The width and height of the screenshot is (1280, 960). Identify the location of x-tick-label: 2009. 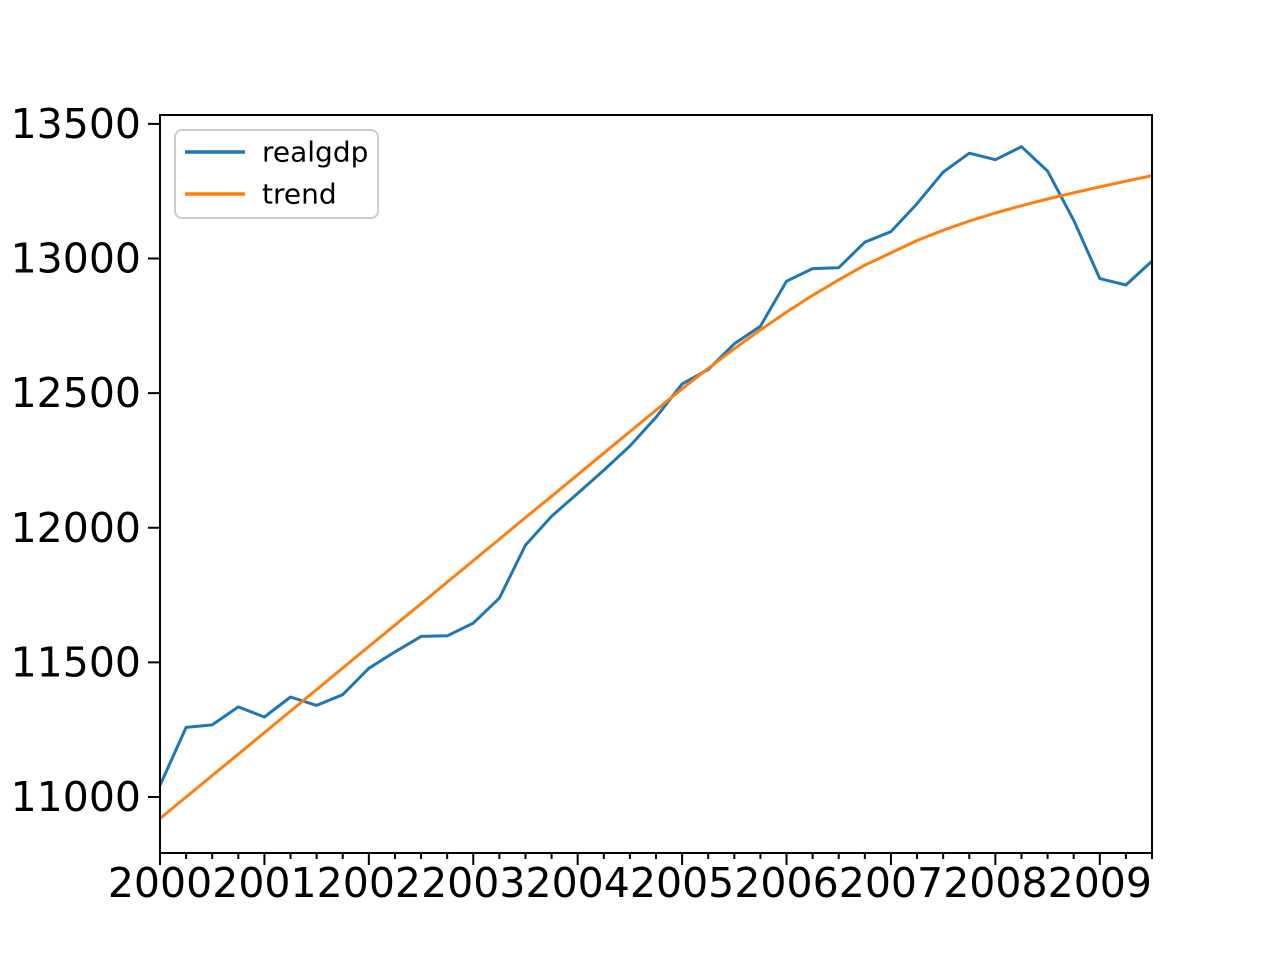
(1100, 883).